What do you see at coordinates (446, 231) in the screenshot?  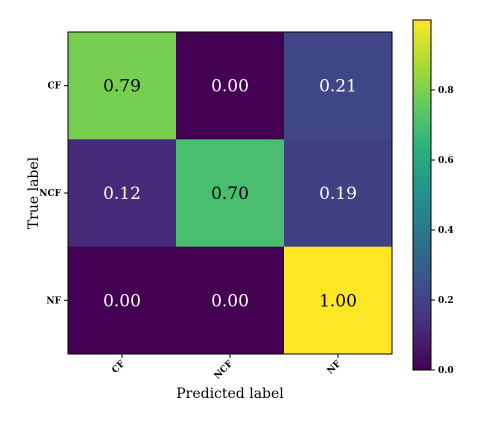 I see `colorbar-tick-label: 0.4` at bounding box center [446, 231].